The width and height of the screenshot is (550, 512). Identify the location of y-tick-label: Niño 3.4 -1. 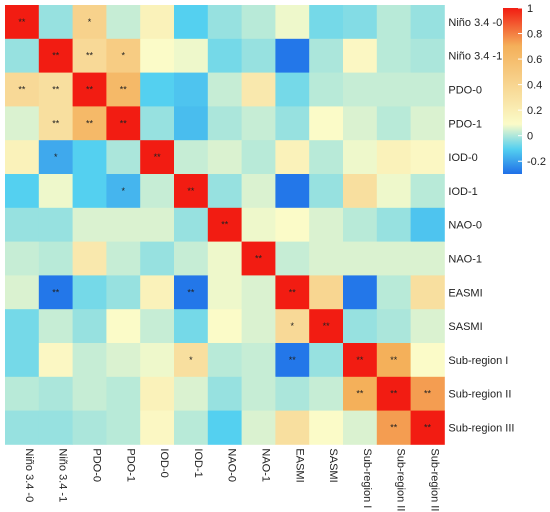
(475, 57).